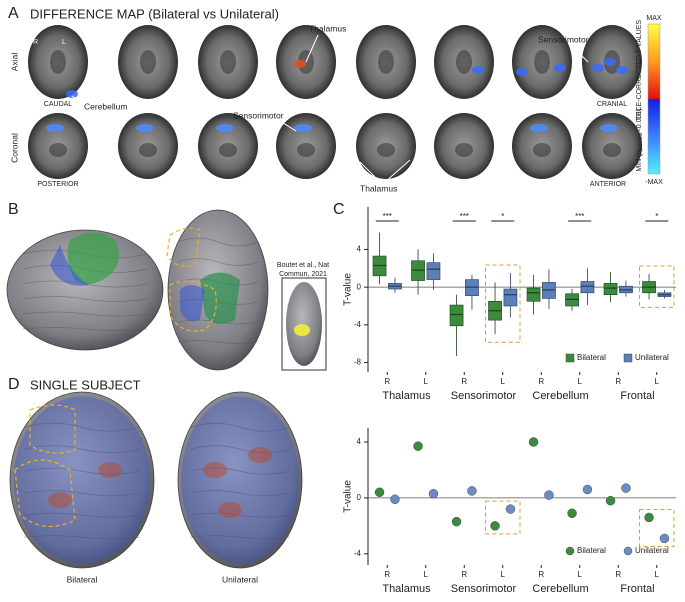 This screenshot has height=602, width=685. I want to click on panel-letter: C, so click(339, 209).